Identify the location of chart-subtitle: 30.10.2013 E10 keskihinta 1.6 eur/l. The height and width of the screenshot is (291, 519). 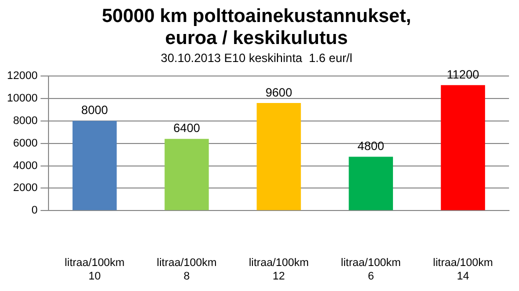
(256, 58).